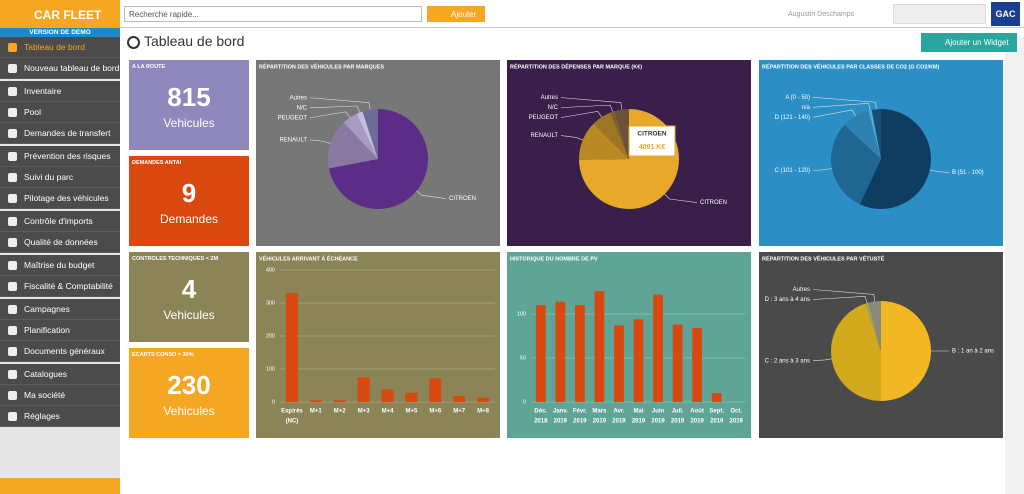  I want to click on add-widget-button: Ajouter un Widget, so click(969, 42).